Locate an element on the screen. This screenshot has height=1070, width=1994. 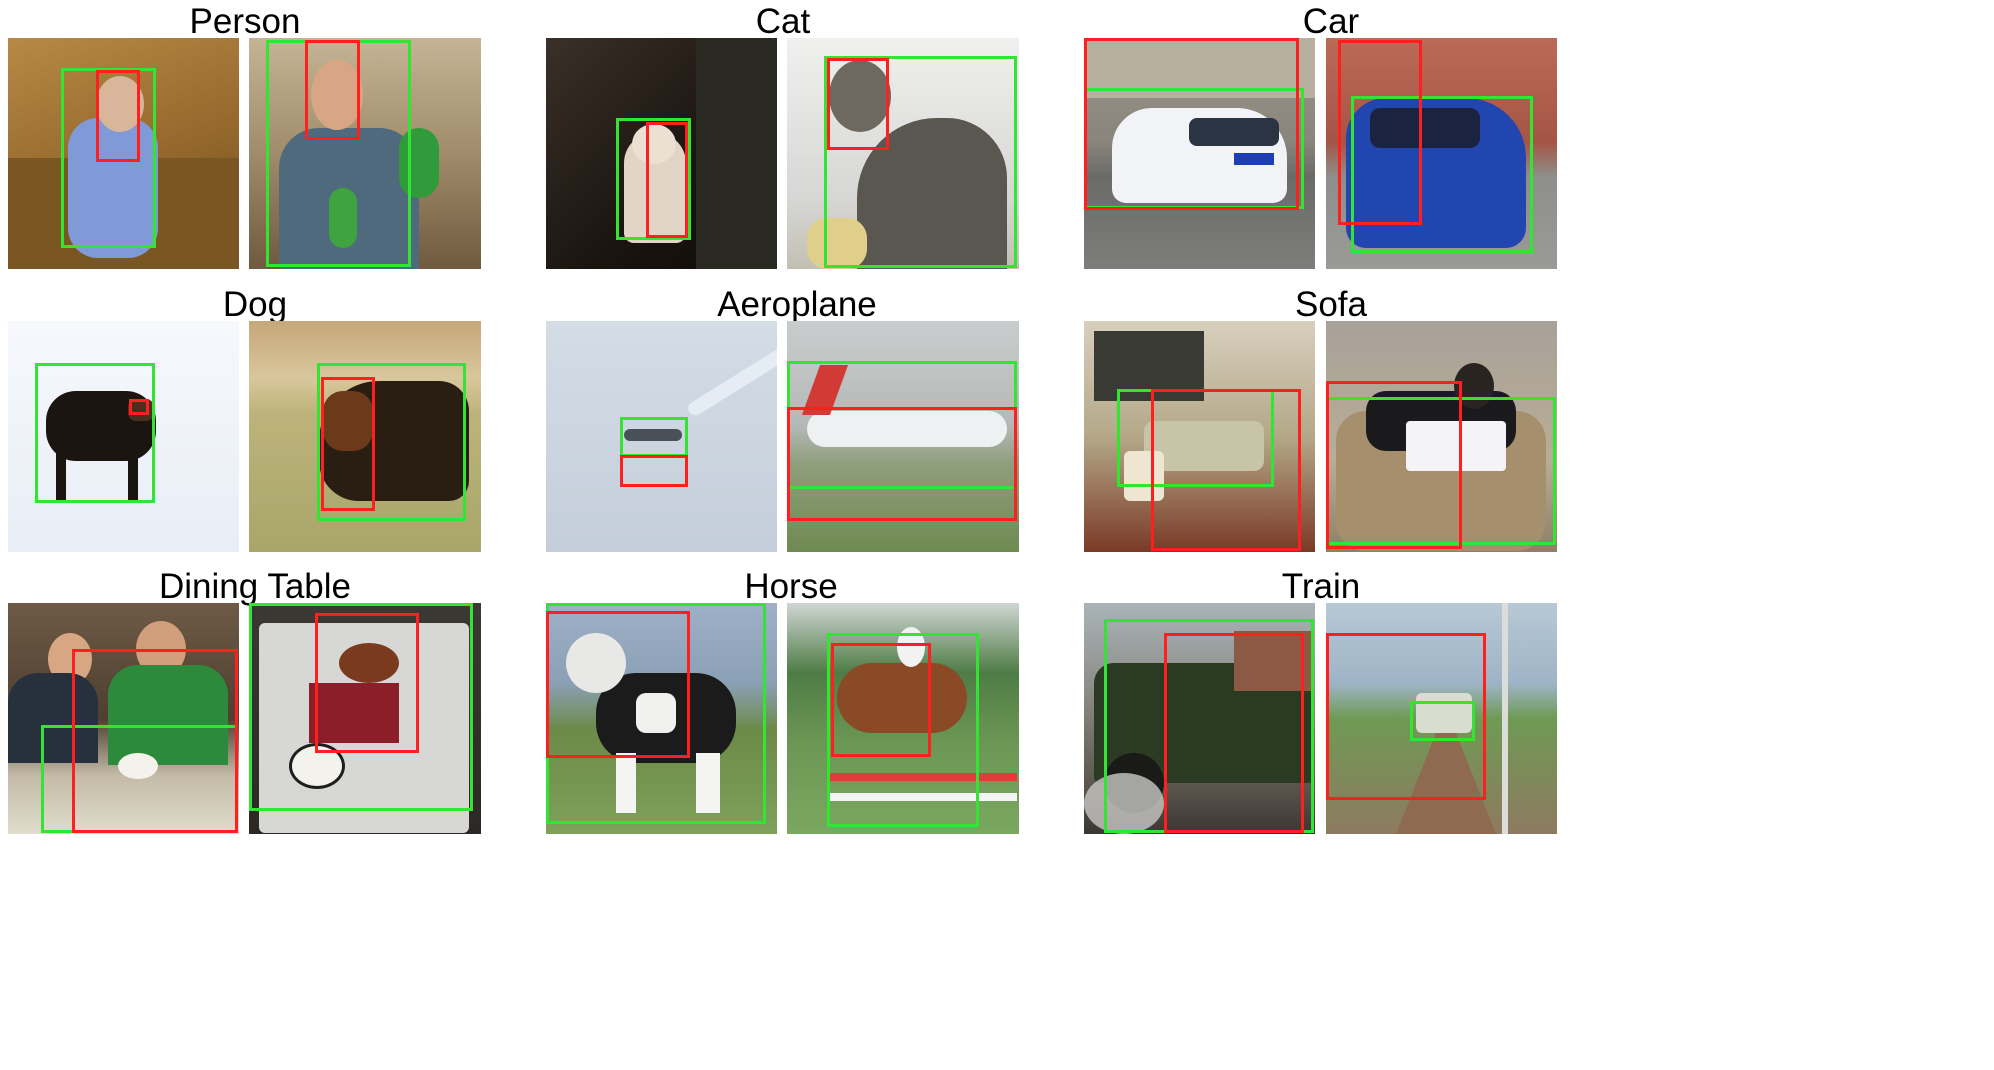
photo-dog-in-snow is located at coordinates (123, 436).